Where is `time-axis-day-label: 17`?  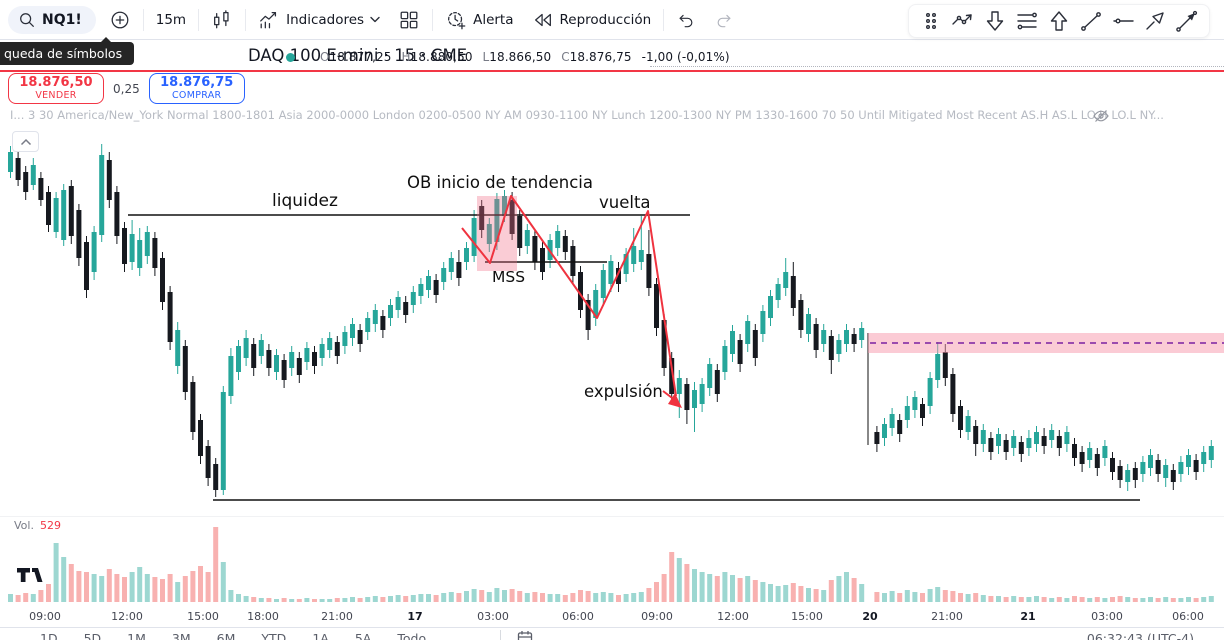
time-axis-day-label: 17 is located at coordinates (415, 616).